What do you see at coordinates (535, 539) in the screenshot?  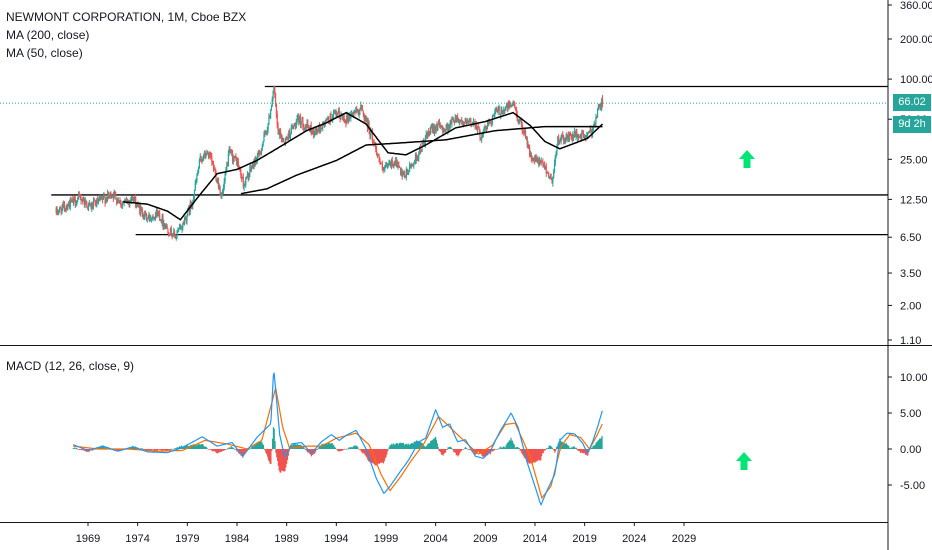 I see `time-tick-label: 2014` at bounding box center [535, 539].